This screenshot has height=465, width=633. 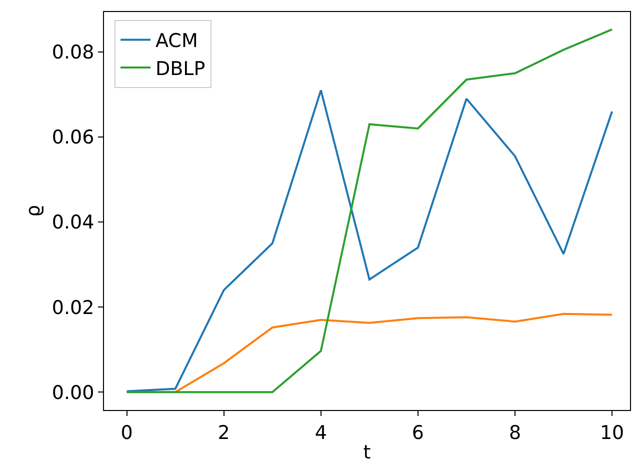 I want to click on y-tick-label: 0.04, so click(x=73, y=223).